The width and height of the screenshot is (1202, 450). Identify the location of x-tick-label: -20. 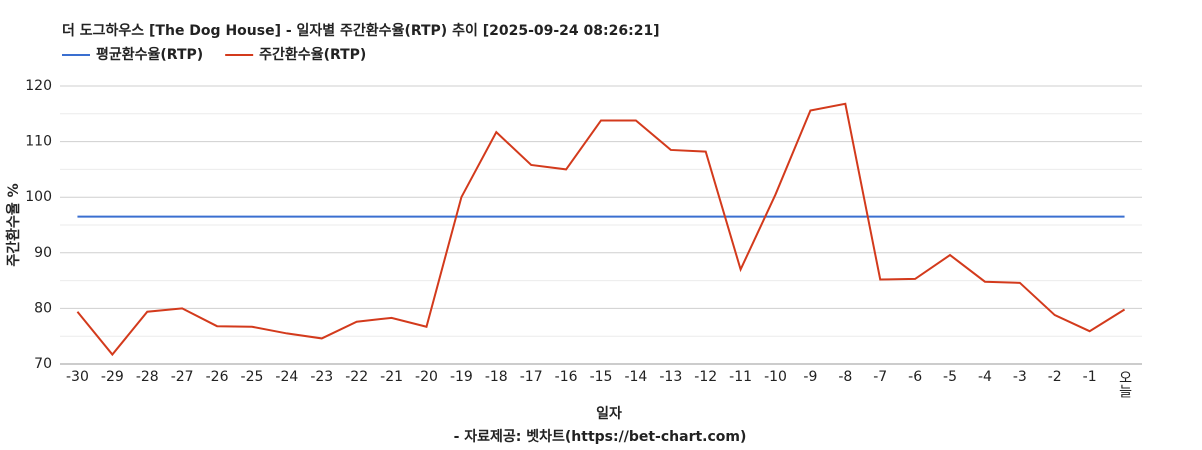
(426, 377).